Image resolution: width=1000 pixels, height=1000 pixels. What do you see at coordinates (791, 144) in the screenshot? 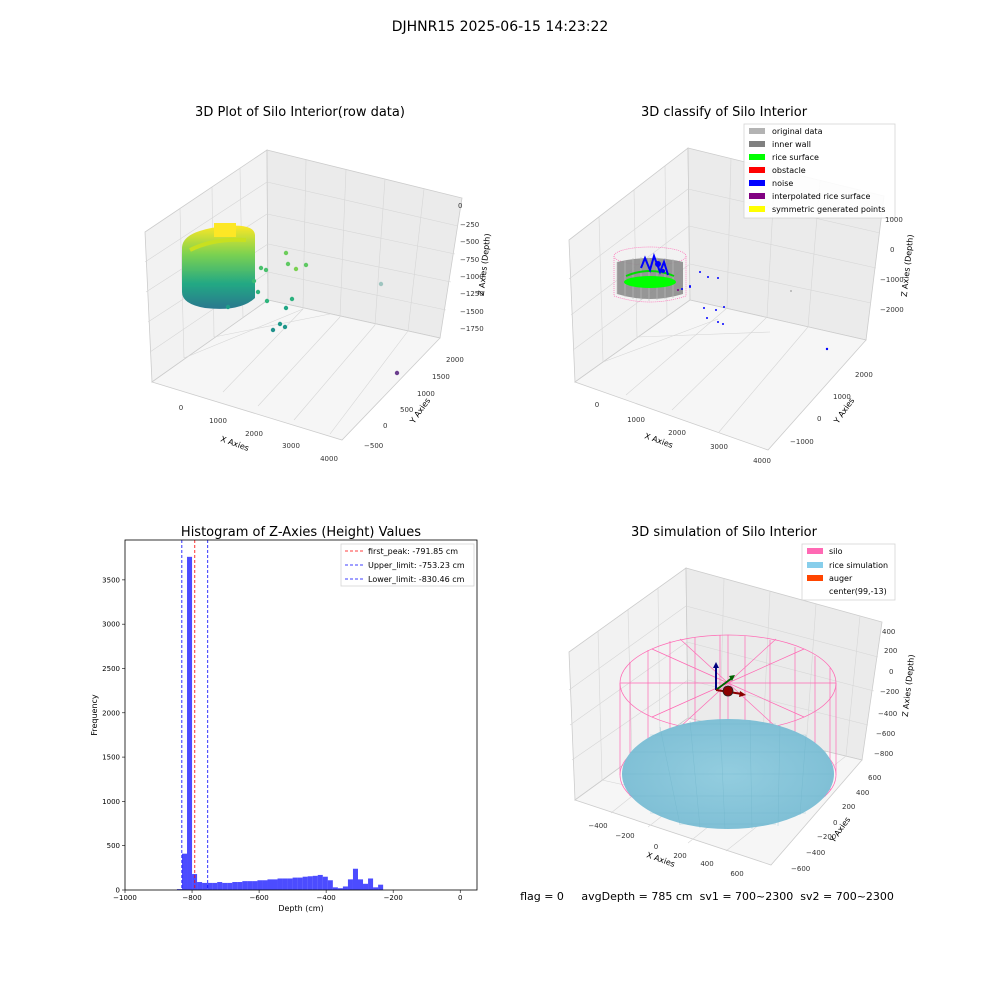
I see `legend-label-inner-wall: inner wall` at bounding box center [791, 144].